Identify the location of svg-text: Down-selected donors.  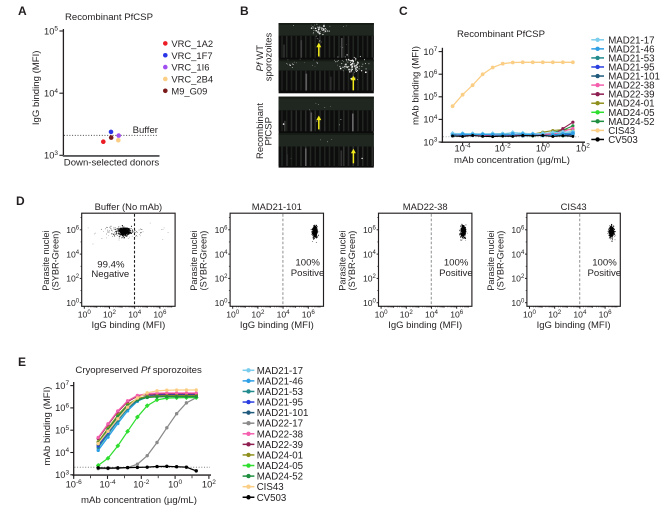
(112, 162).